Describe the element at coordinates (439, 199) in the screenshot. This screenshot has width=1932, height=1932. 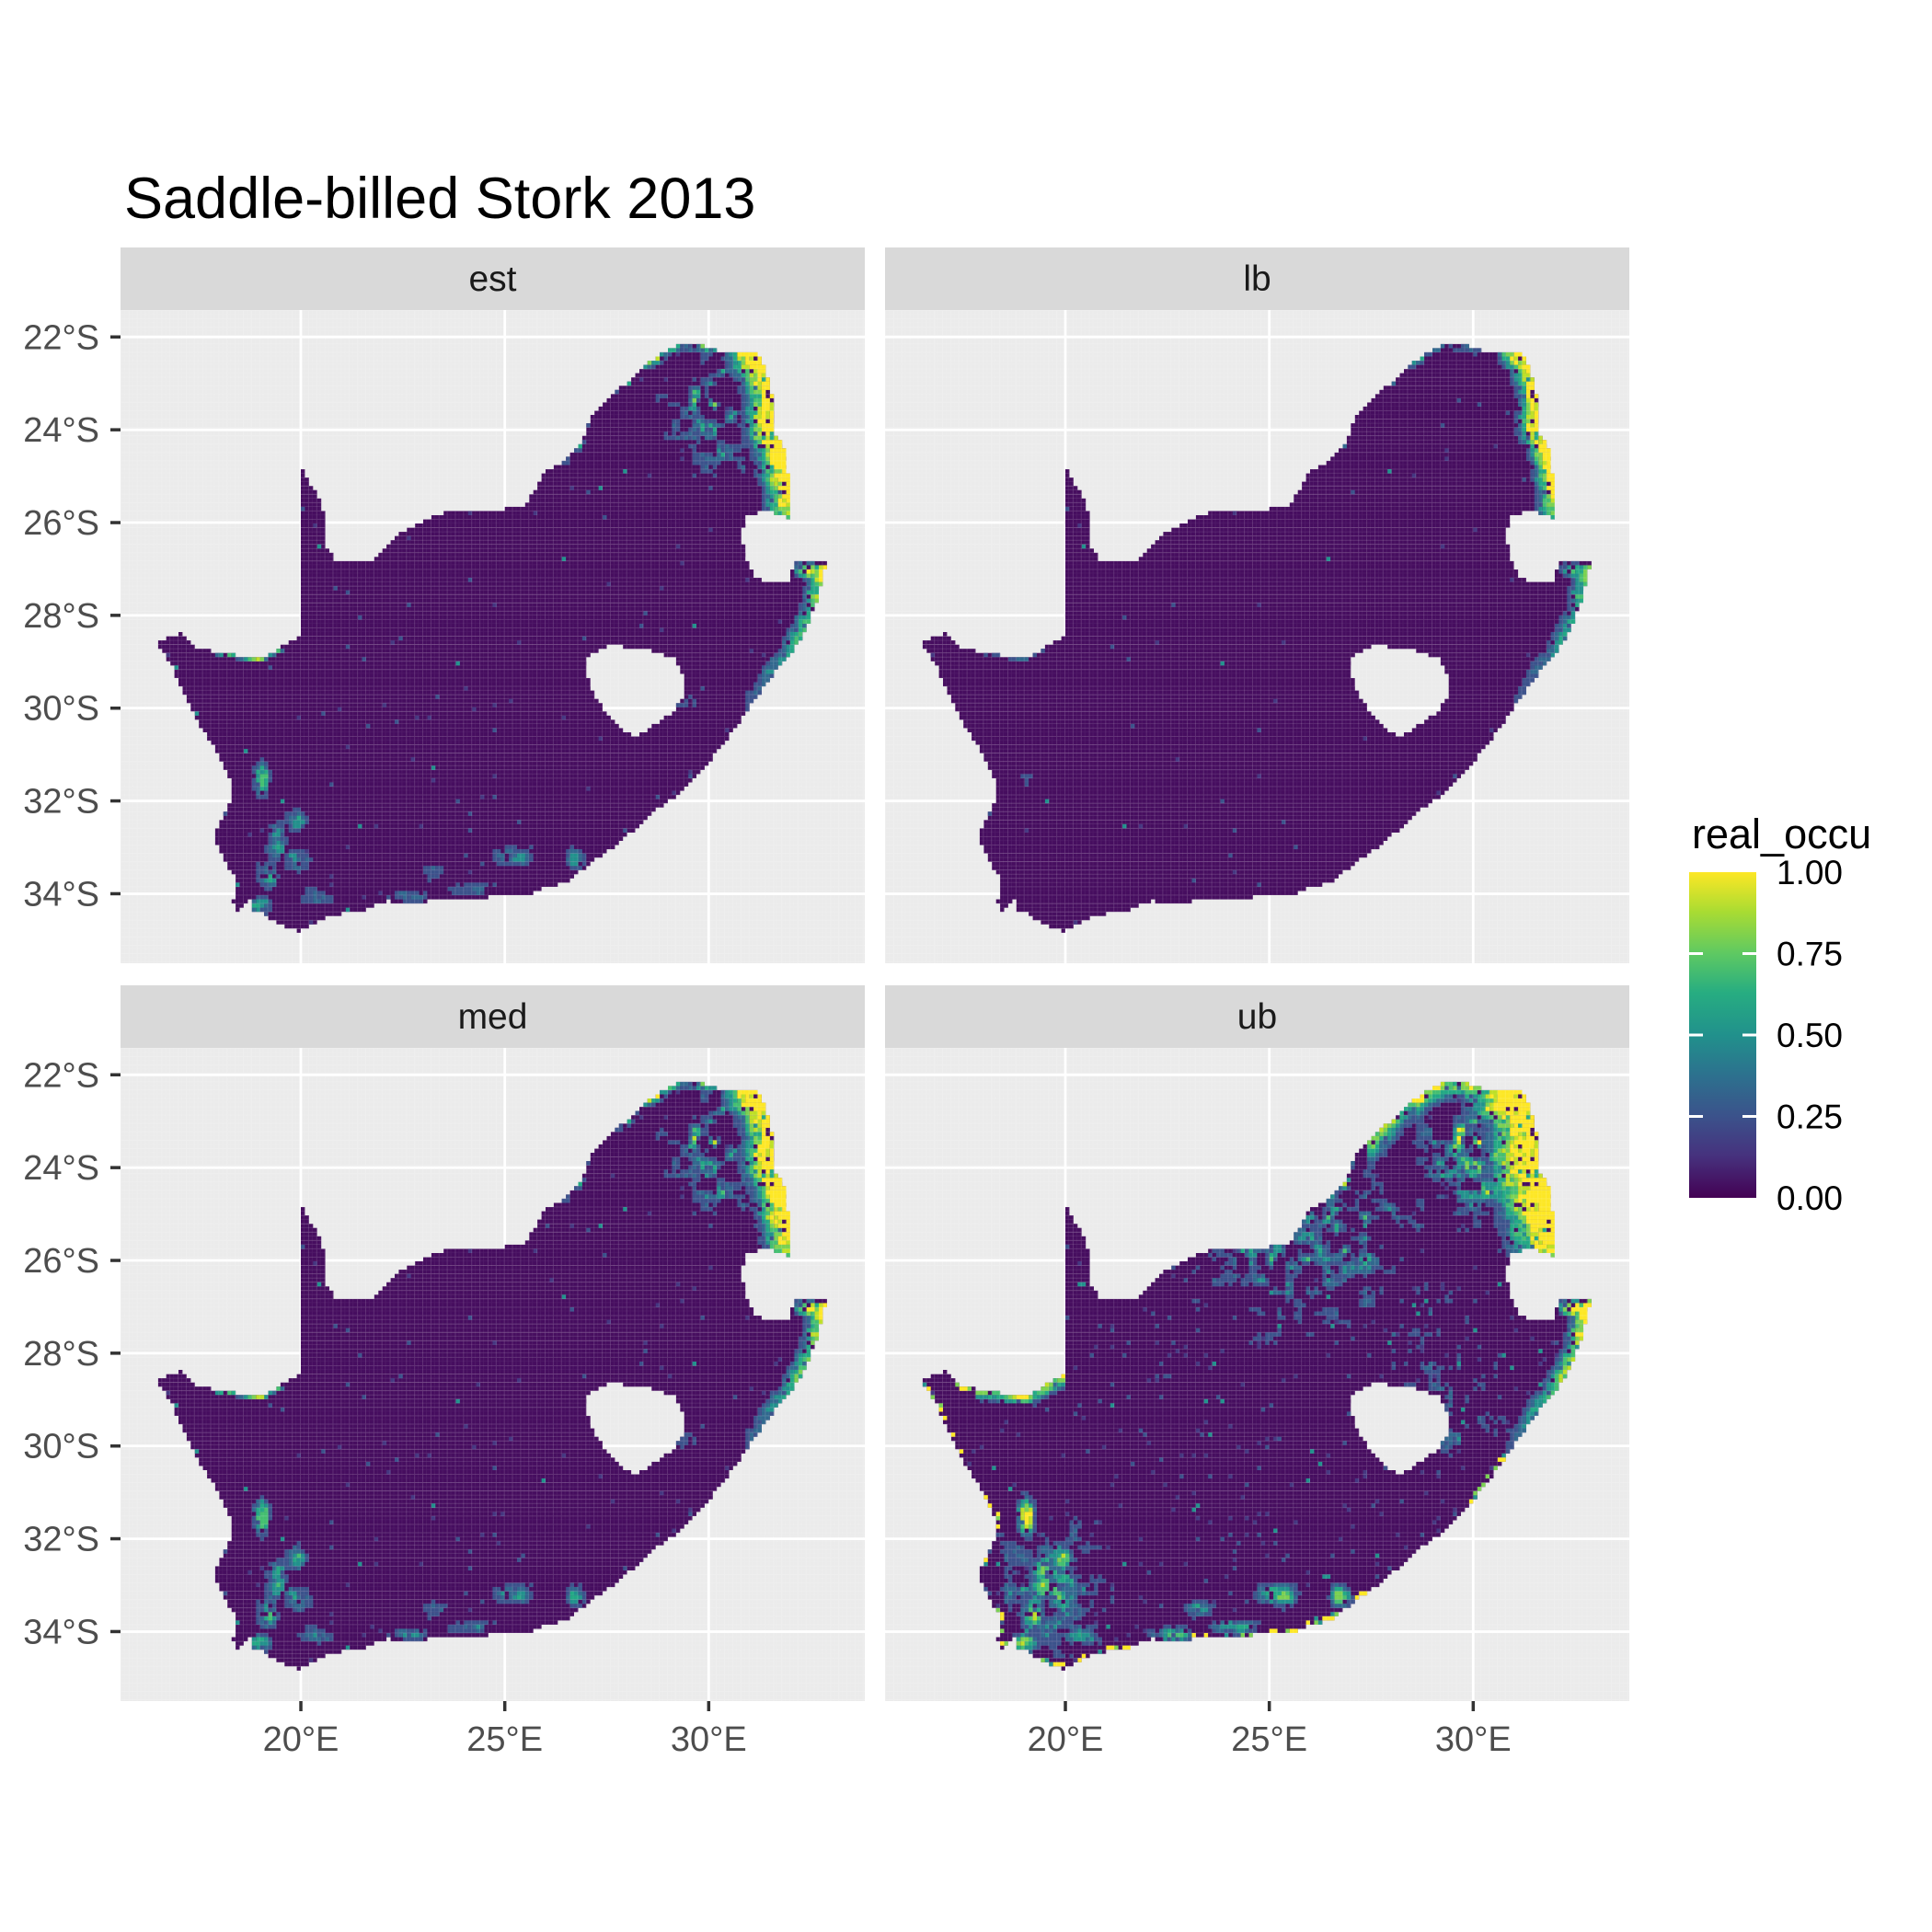
I see `svg-text: Saddle-billed Stork 2013` at that location.